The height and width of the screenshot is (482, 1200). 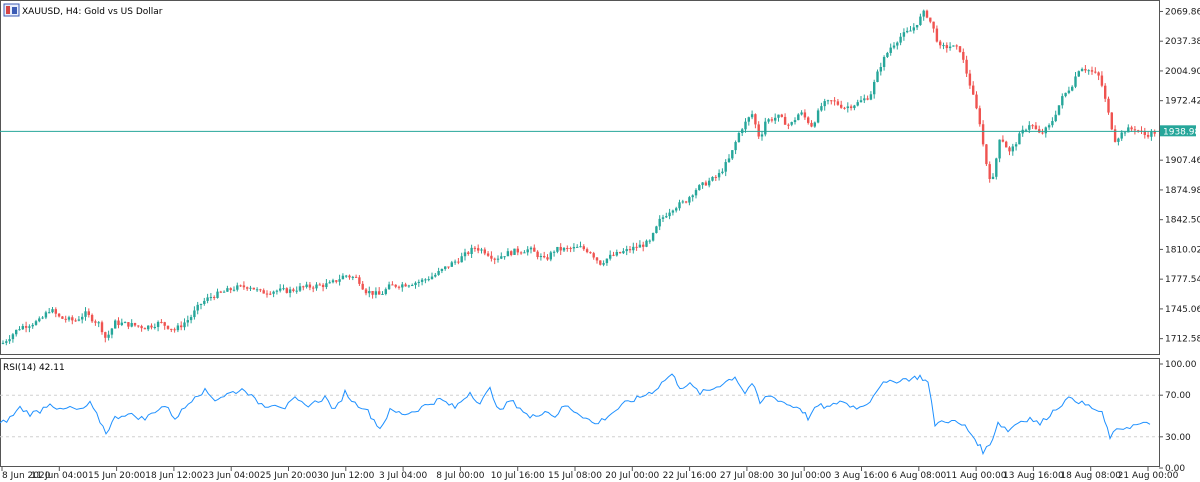 What do you see at coordinates (1182, 340) in the screenshot?
I see `price-tick-label: 1712.58` at bounding box center [1182, 340].